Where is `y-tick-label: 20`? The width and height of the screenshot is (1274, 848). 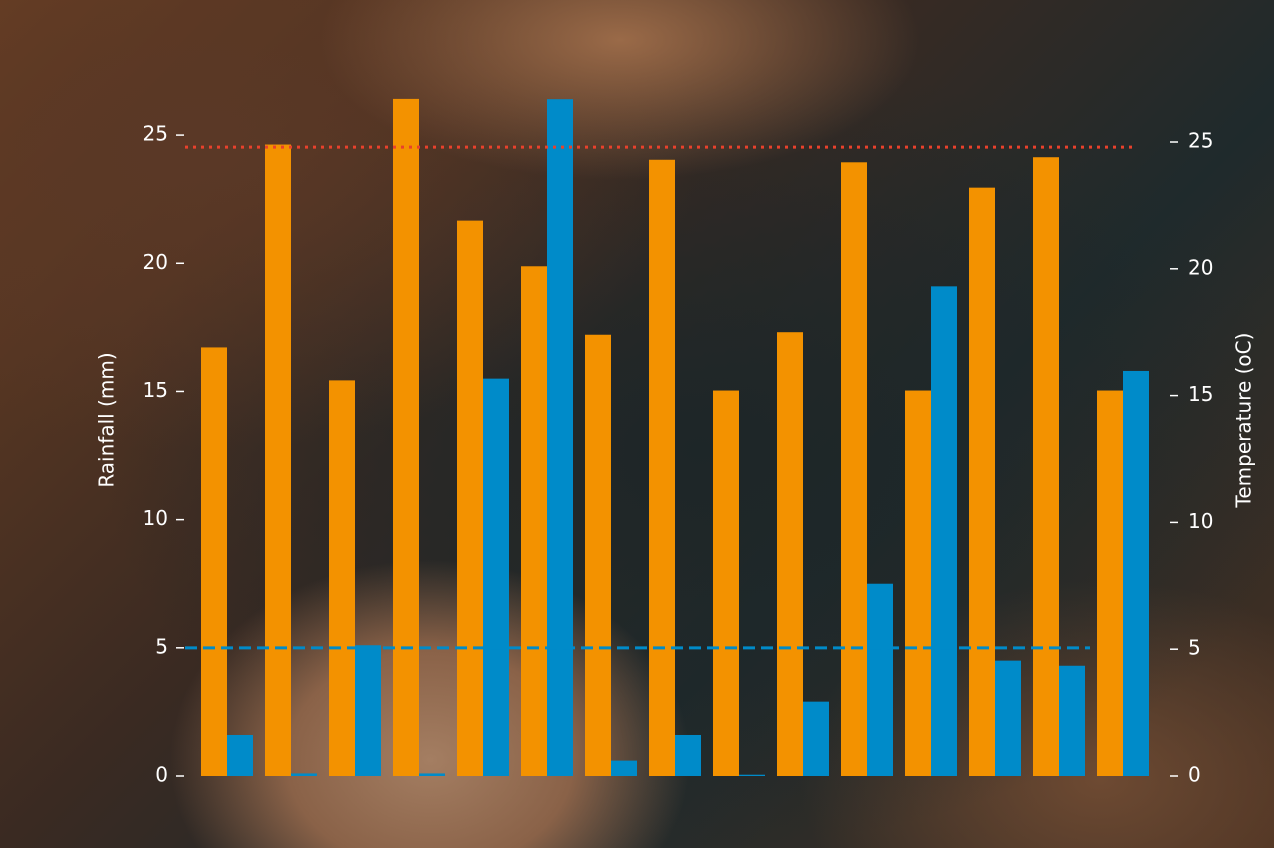 y-tick-label: 20 is located at coordinates (155, 262).